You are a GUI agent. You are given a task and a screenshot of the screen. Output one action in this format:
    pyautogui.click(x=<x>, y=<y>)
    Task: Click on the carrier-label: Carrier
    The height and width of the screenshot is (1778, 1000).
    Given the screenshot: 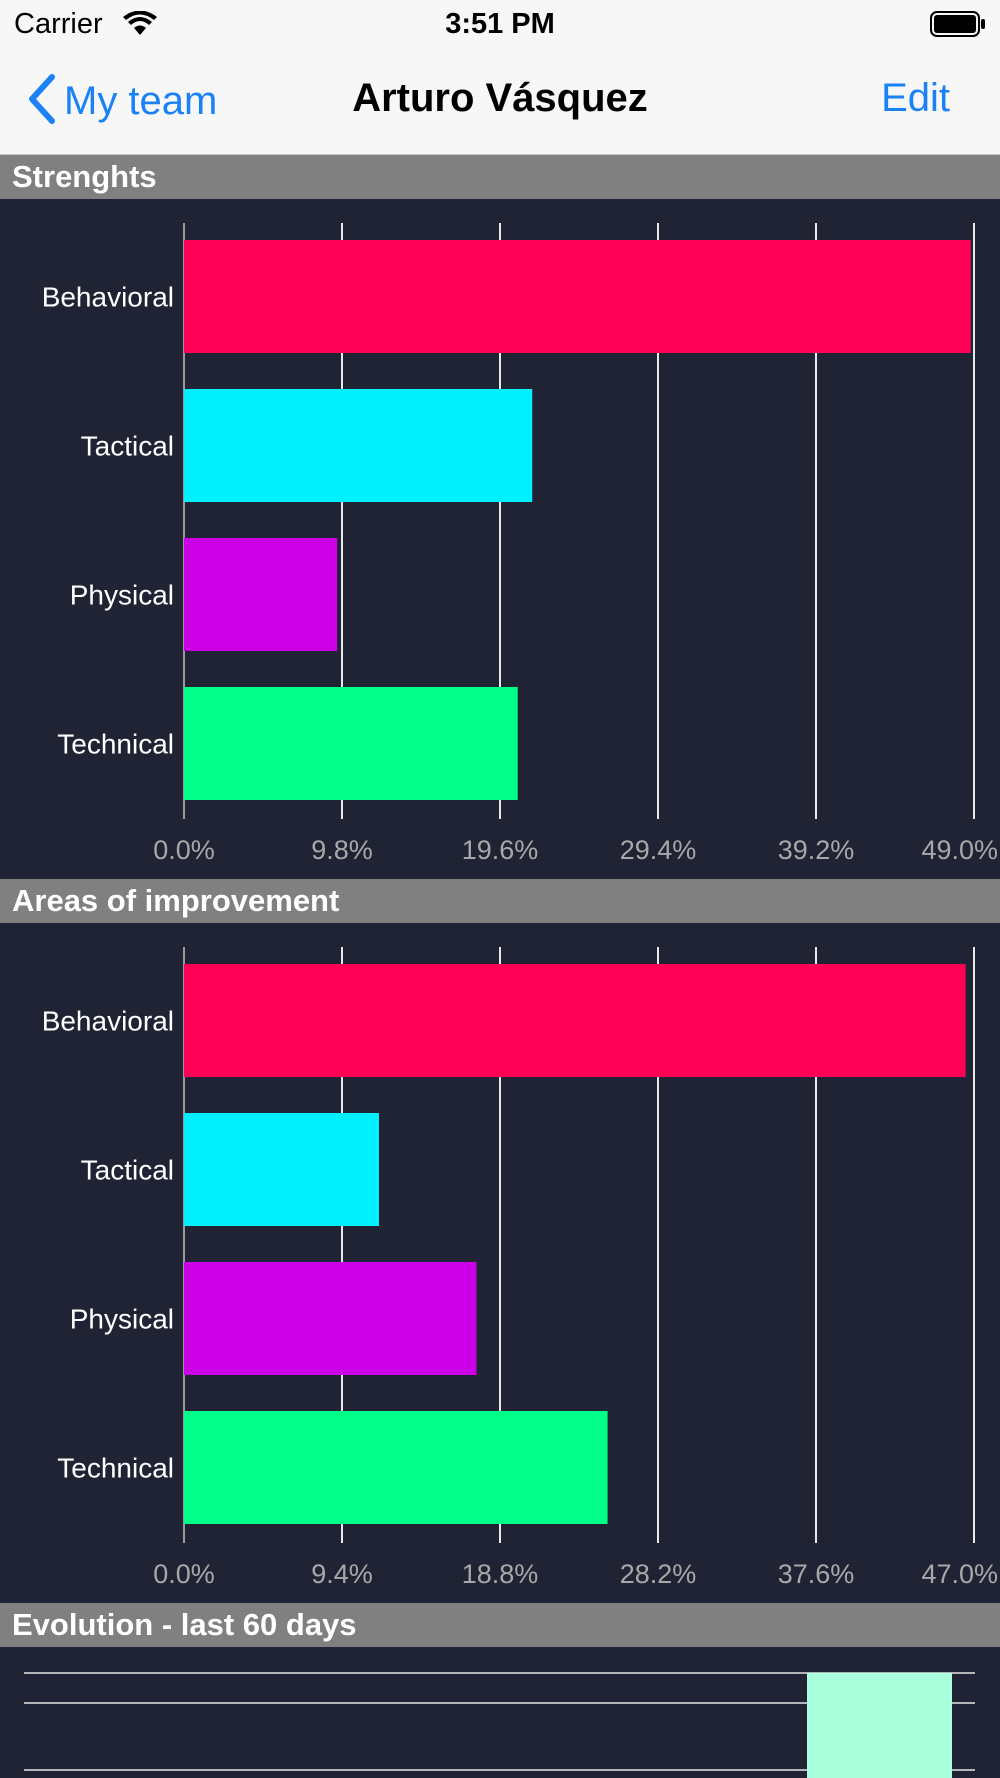 What is the action you would take?
    pyautogui.click(x=58, y=24)
    